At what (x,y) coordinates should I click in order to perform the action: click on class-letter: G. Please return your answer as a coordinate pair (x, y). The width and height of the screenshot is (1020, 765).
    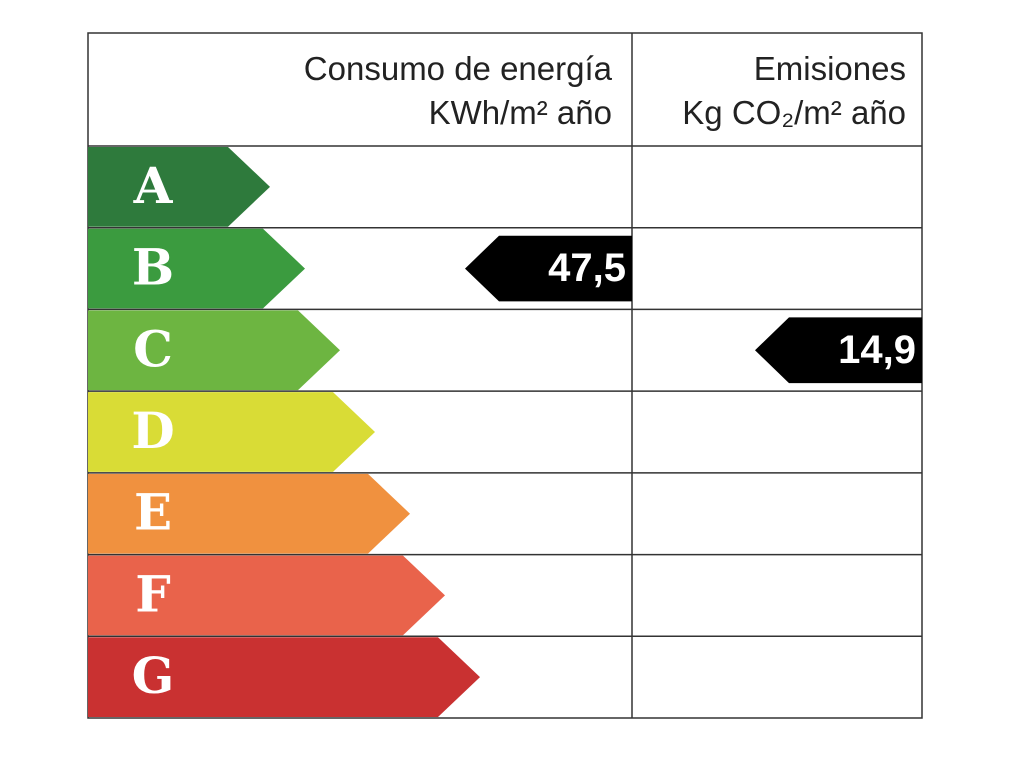
    Looking at the image, I should click on (153, 675).